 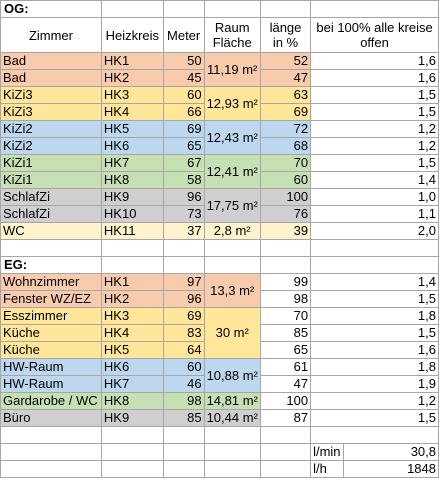 I want to click on cell-laenge: 39, so click(x=285, y=231).